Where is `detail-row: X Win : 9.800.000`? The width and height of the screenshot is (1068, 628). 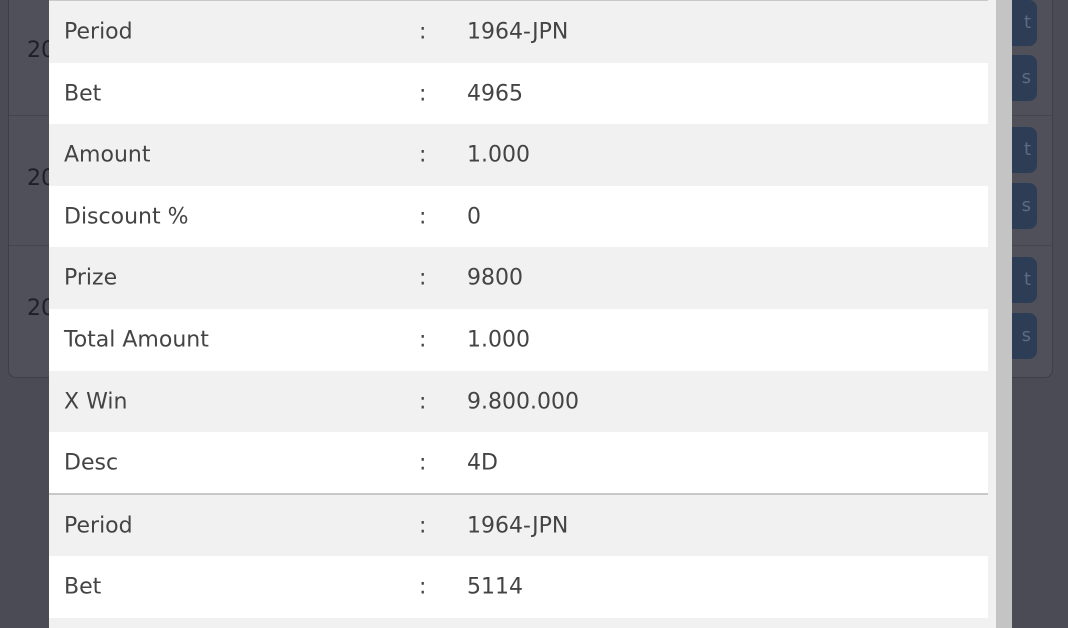
detail-row: X Win : 9.800.000 is located at coordinates (518, 401).